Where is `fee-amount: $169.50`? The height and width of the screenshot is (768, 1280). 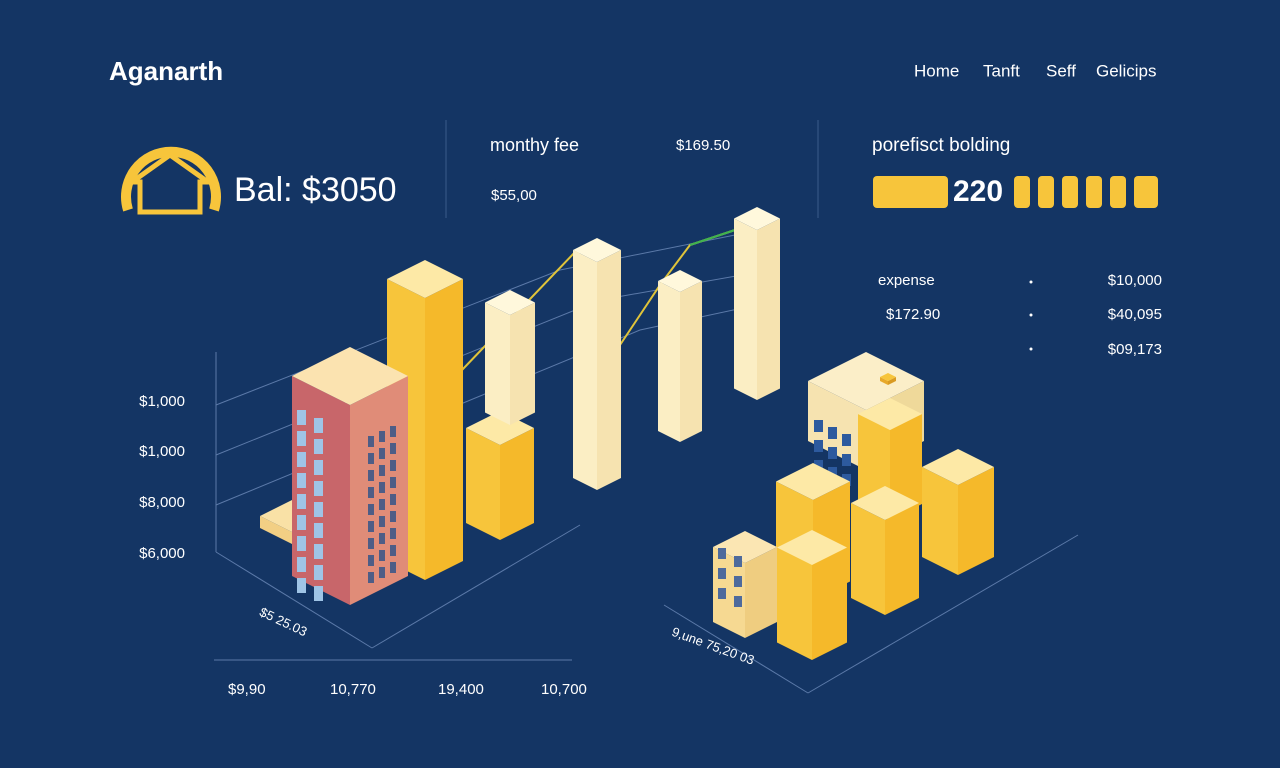 fee-amount: $169.50 is located at coordinates (703, 145).